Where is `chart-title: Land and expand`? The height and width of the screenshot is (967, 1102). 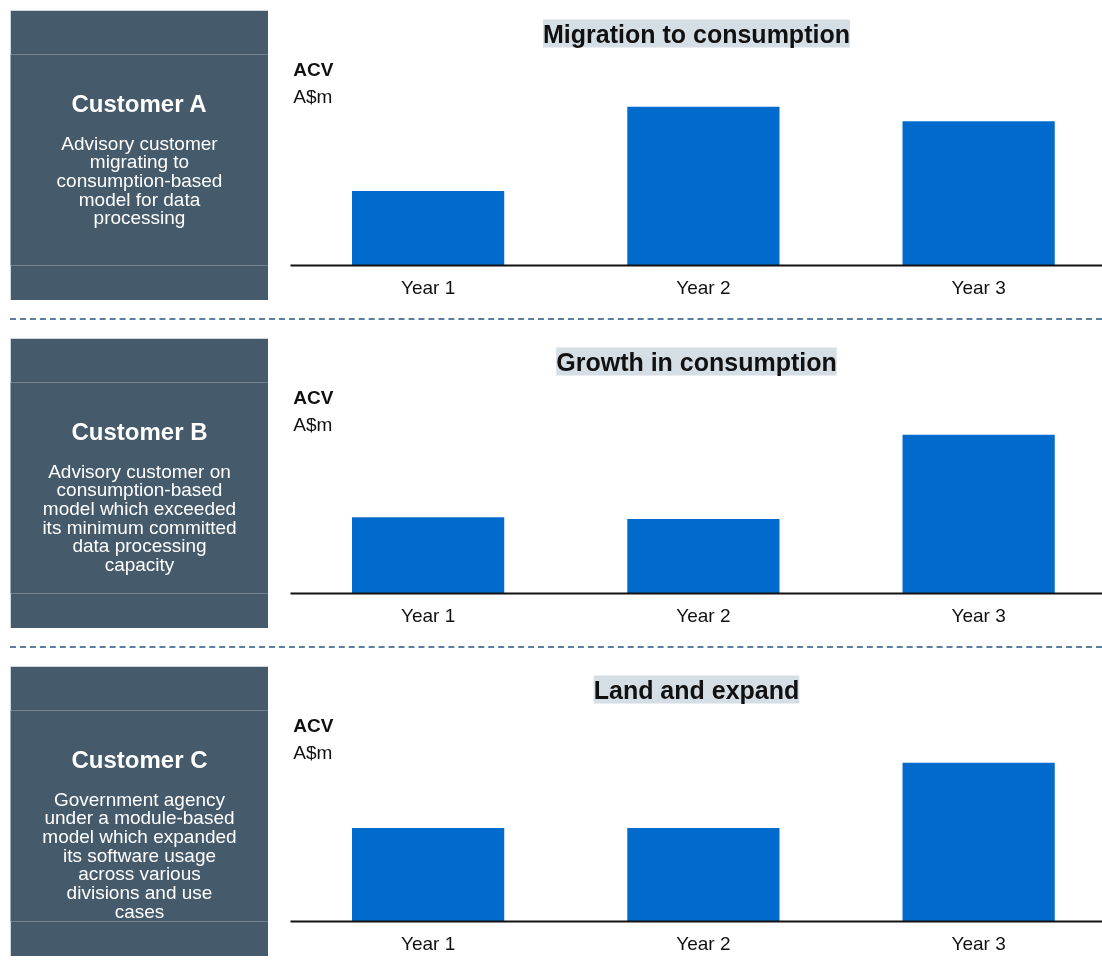 chart-title: Land and expand is located at coordinates (696, 689).